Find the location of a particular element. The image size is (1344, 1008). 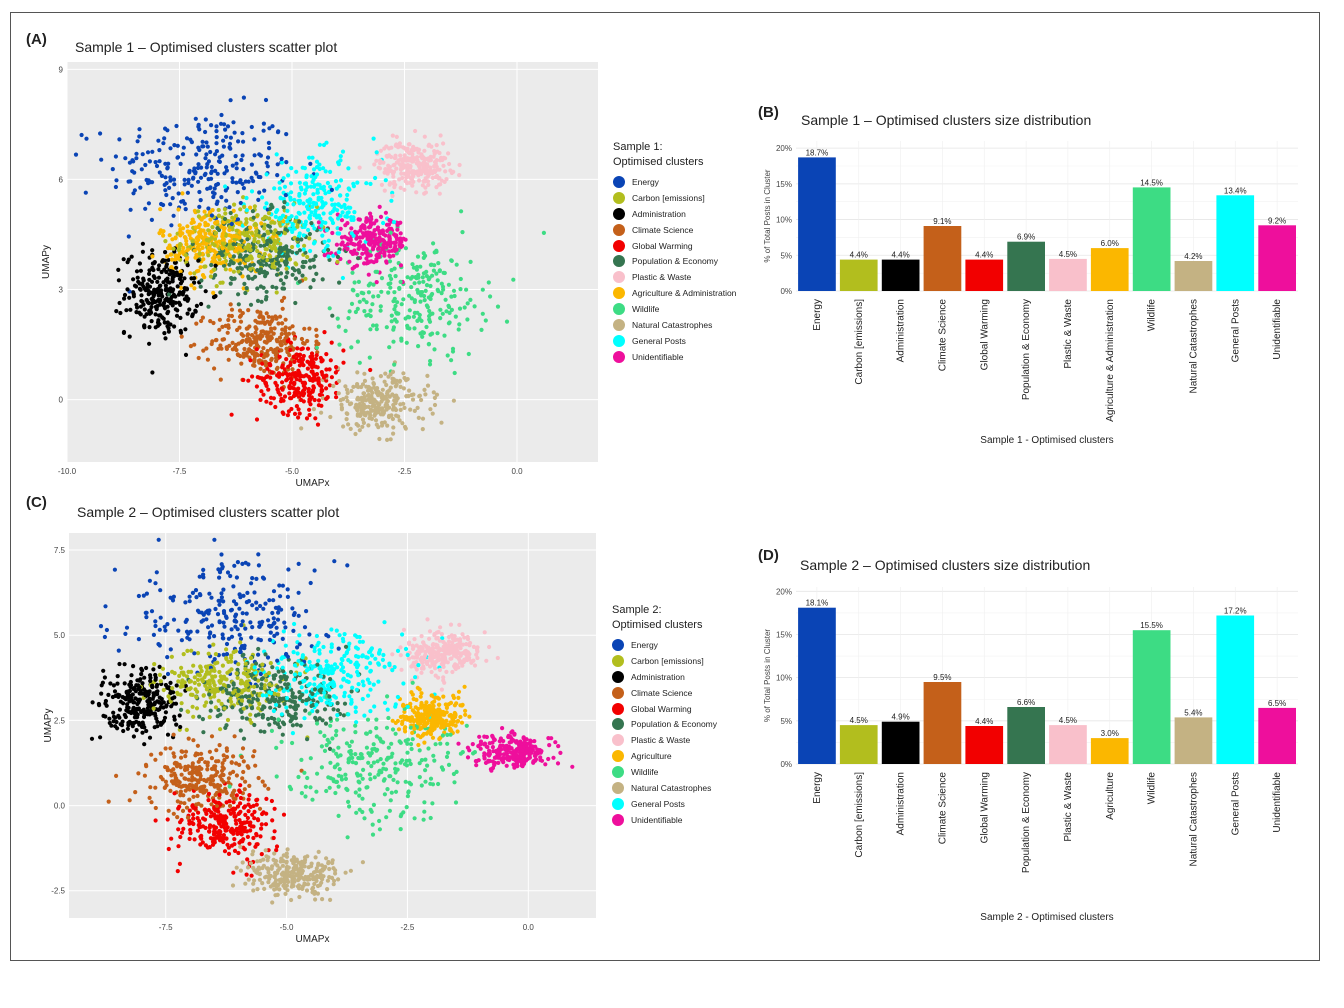

y-axis-title: UMAPy is located at coordinates (46, 262).